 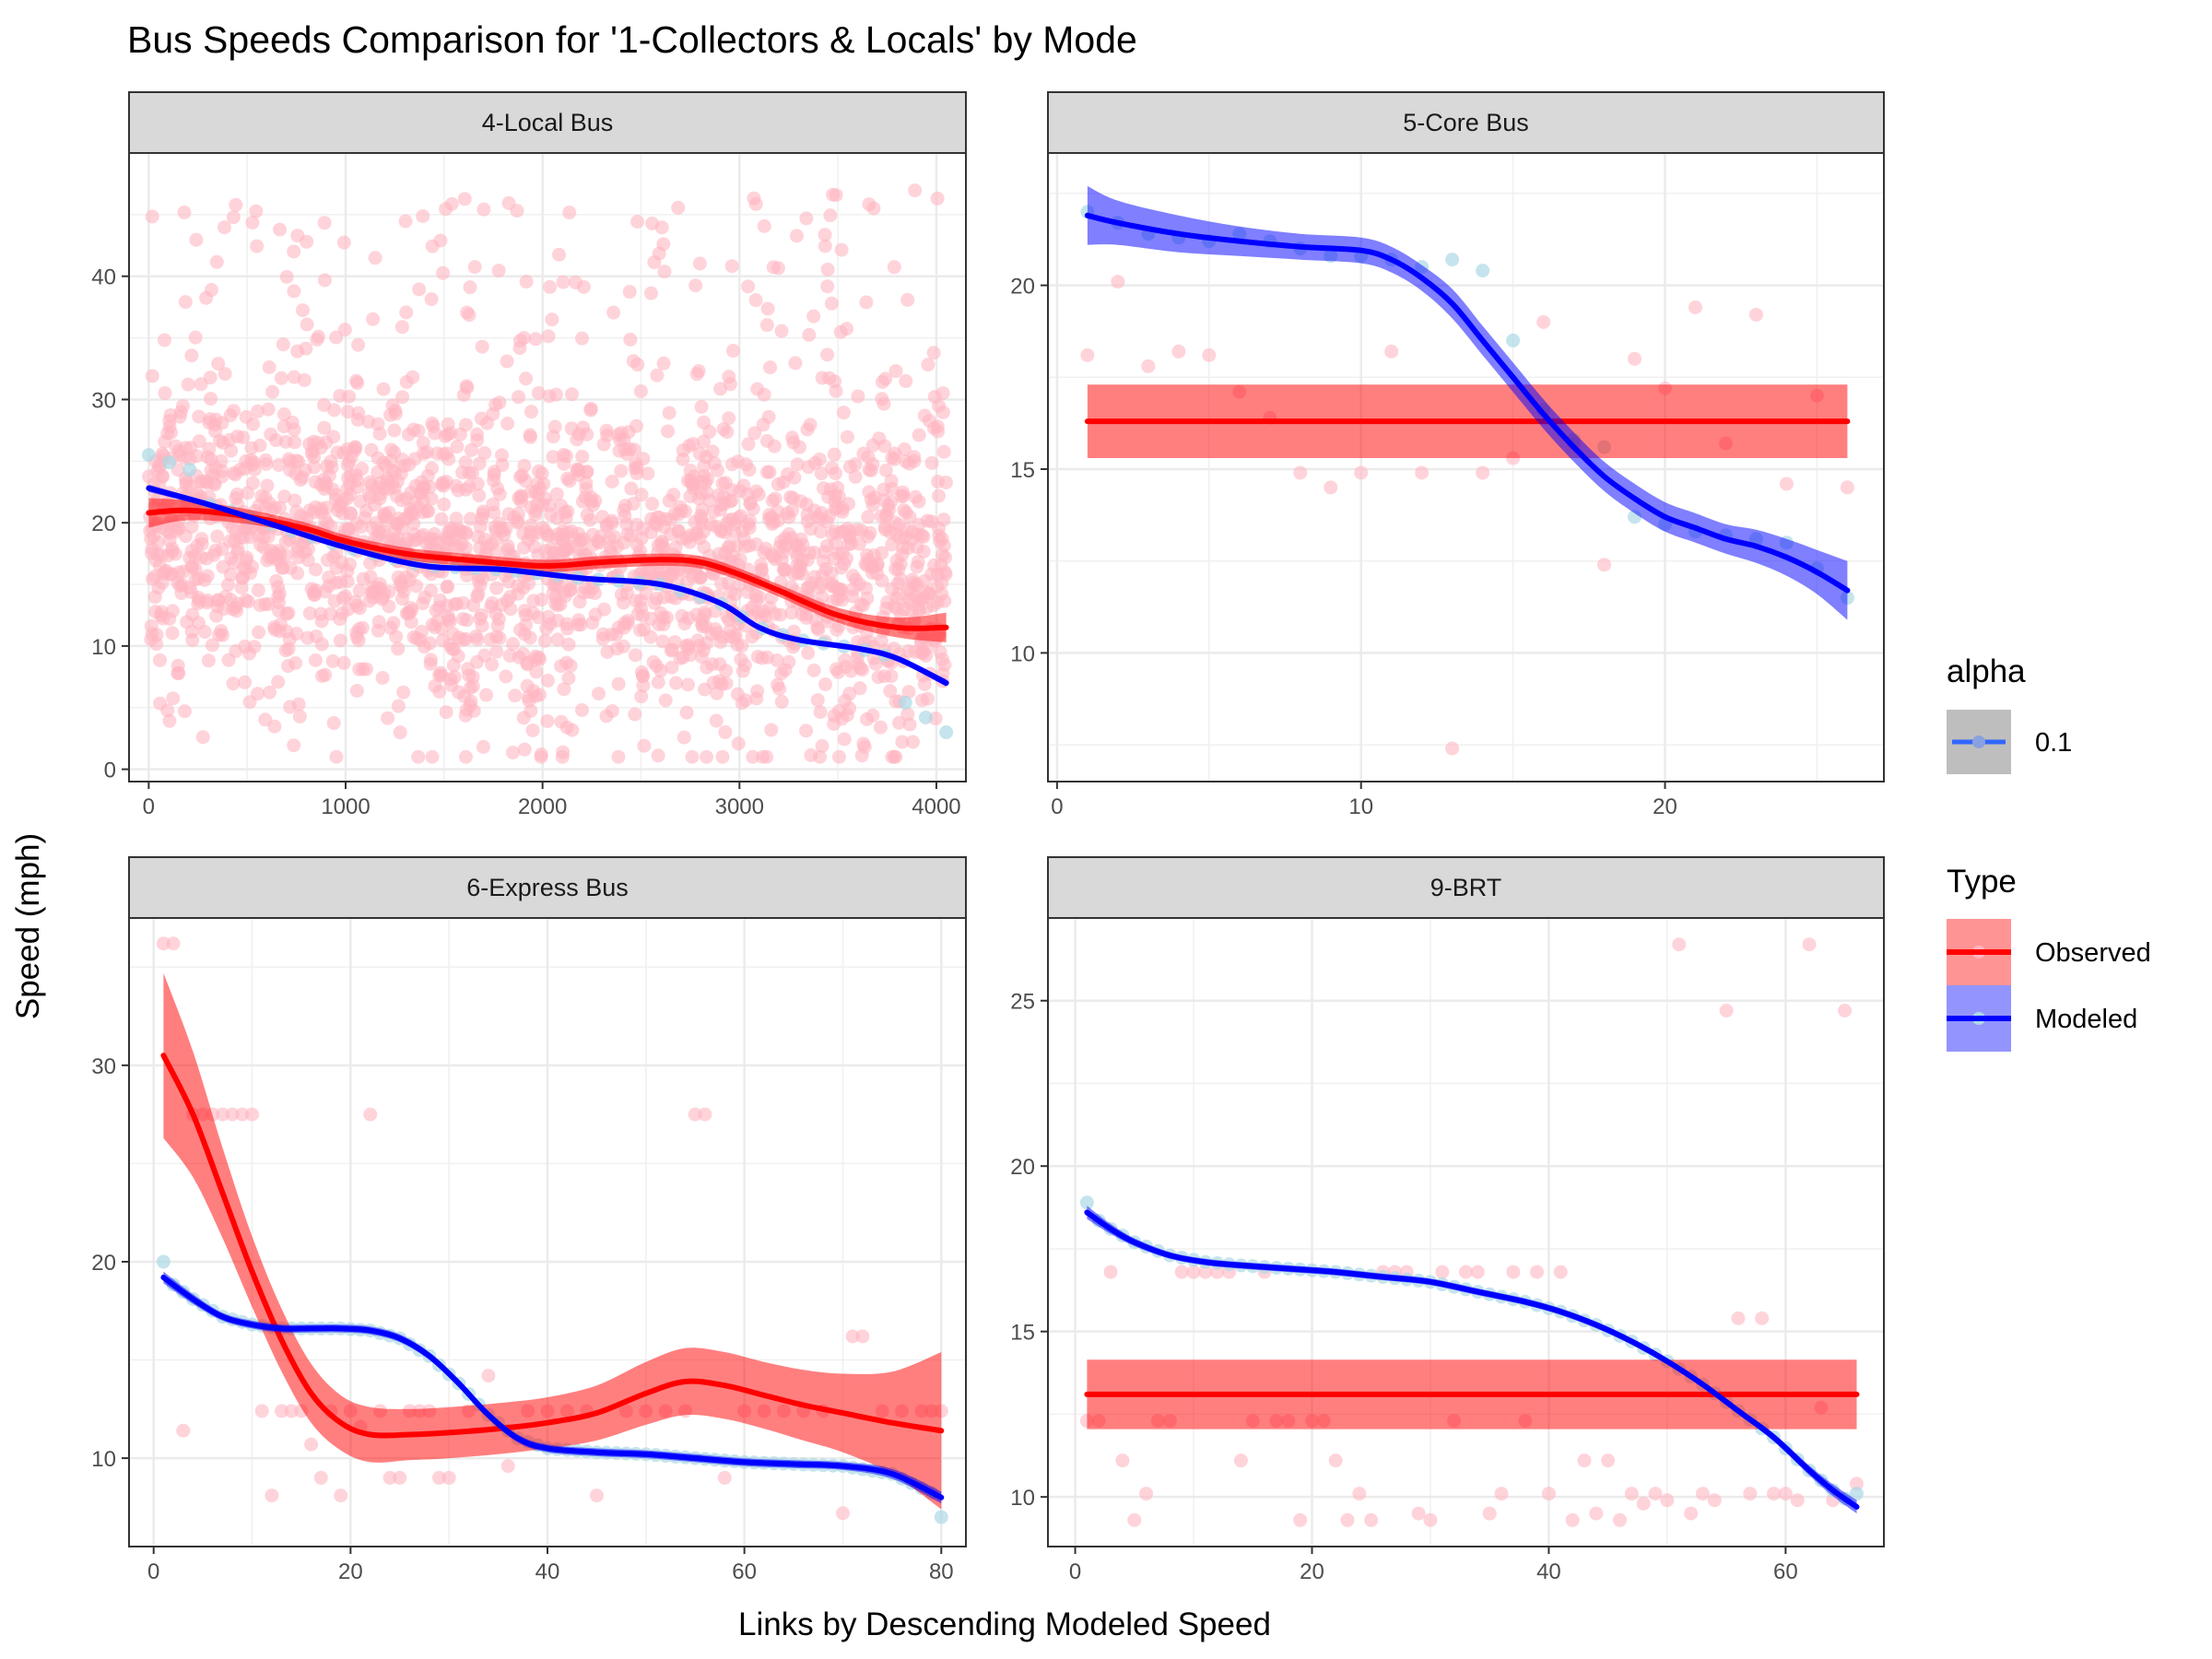 I want to click on legend-alpha-title: alpha, so click(x=1986, y=671).